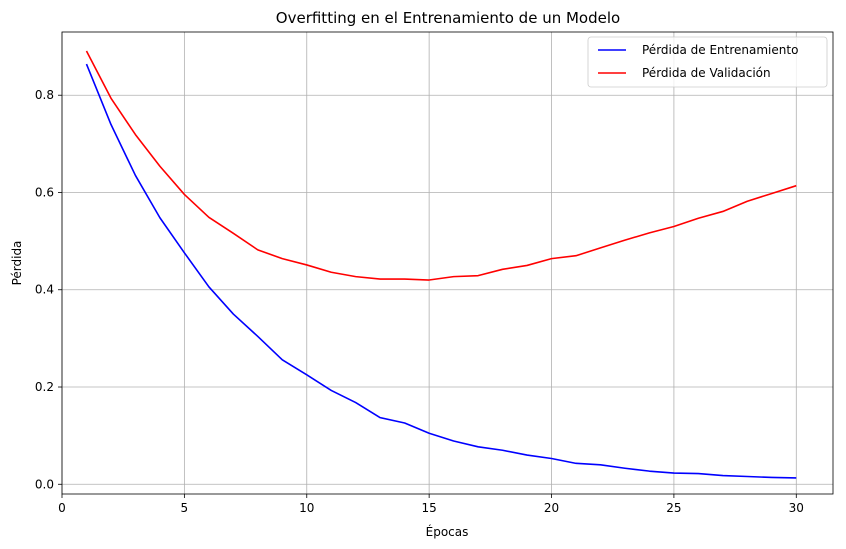 The image size is (846, 549). What do you see at coordinates (62, 508) in the screenshot?
I see `x-tick-label: 0` at bounding box center [62, 508].